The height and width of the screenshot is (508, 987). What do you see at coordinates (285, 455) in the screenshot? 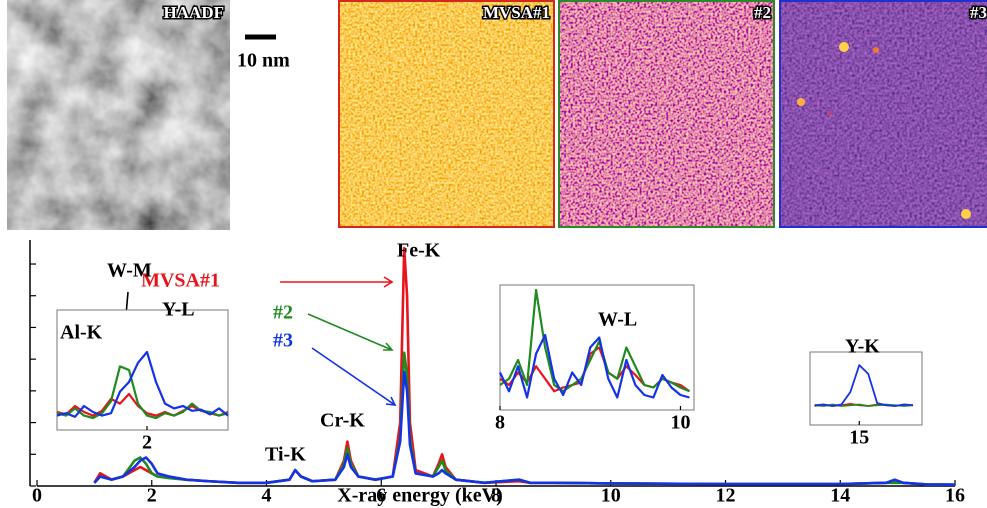
I see `peak-label: Ti-K` at bounding box center [285, 455].